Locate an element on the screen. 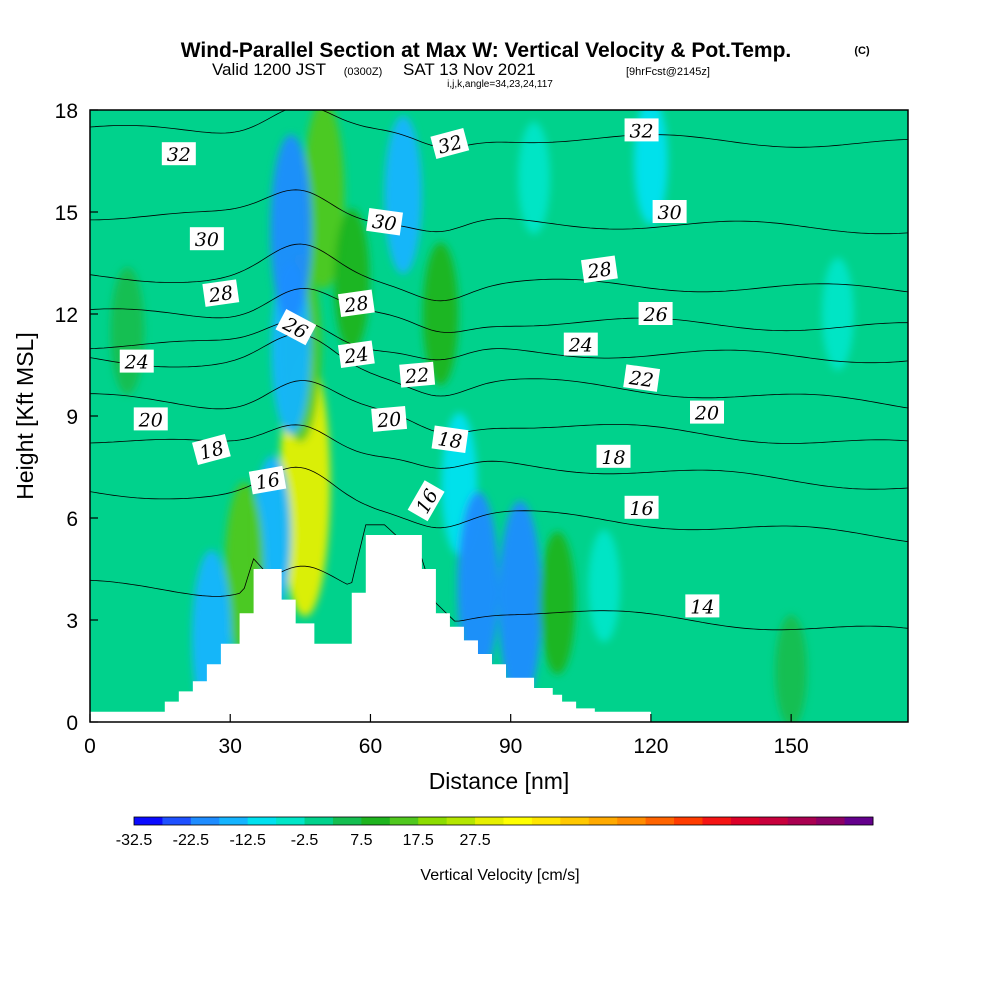 The height and width of the screenshot is (1000, 1000). colorbar is located at coordinates (503, 821).